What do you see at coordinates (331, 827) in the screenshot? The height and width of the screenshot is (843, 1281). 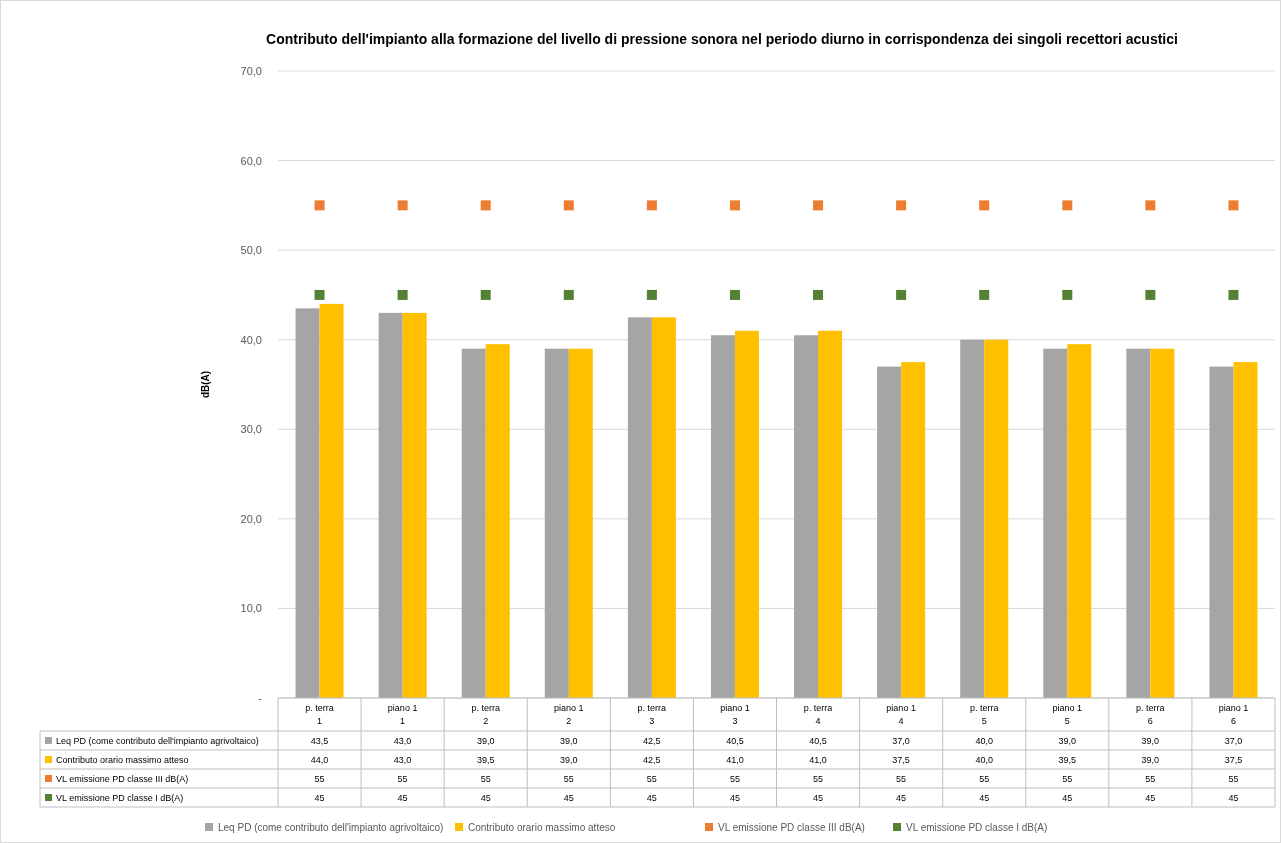 I see `text: Leq PD (come contributo dell'impianto agrivoltaico)` at bounding box center [331, 827].